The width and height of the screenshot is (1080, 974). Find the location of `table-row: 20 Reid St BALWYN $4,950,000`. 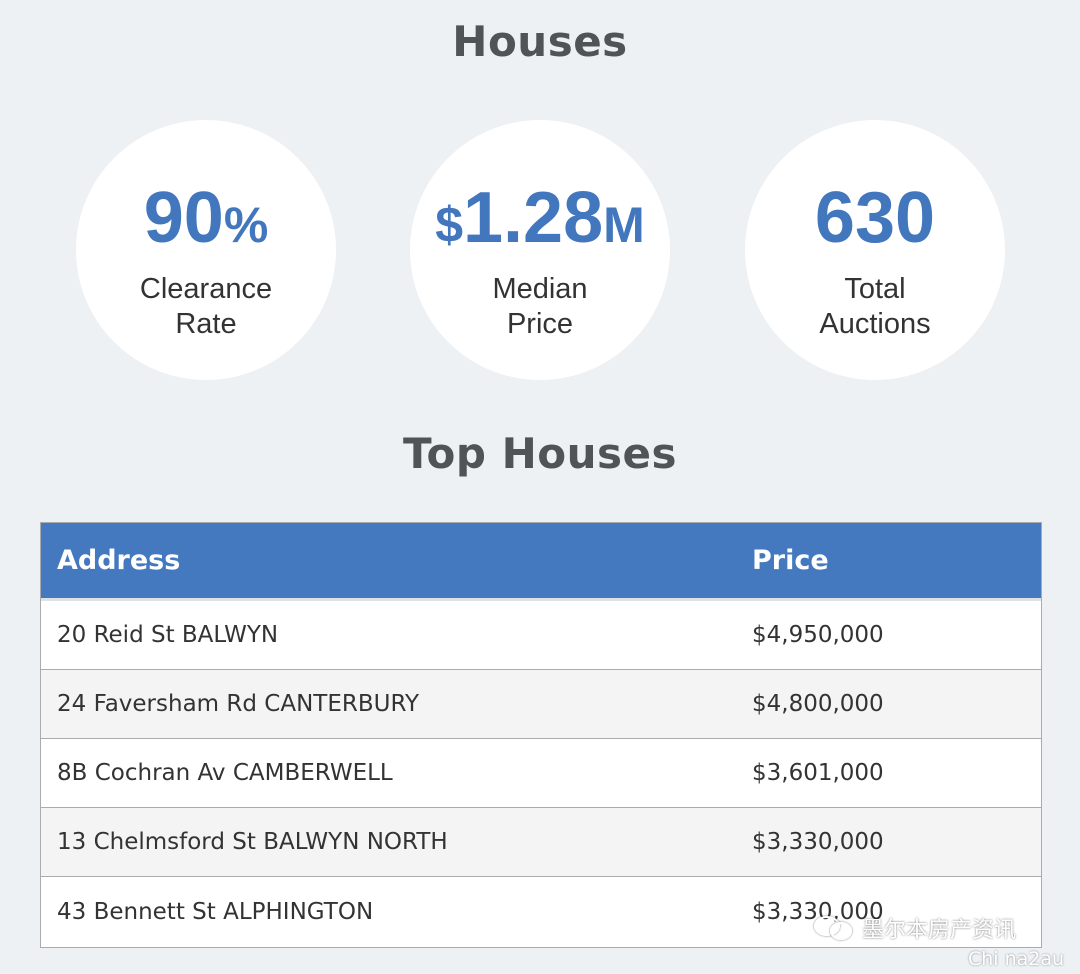

table-row: 20 Reid St BALWYN $4,950,000 is located at coordinates (541, 635).